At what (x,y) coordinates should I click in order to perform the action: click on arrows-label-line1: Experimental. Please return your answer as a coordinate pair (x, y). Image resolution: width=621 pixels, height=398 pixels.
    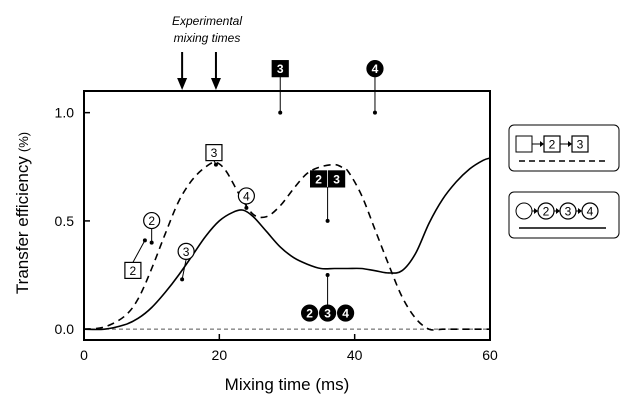
    Looking at the image, I should click on (207, 21).